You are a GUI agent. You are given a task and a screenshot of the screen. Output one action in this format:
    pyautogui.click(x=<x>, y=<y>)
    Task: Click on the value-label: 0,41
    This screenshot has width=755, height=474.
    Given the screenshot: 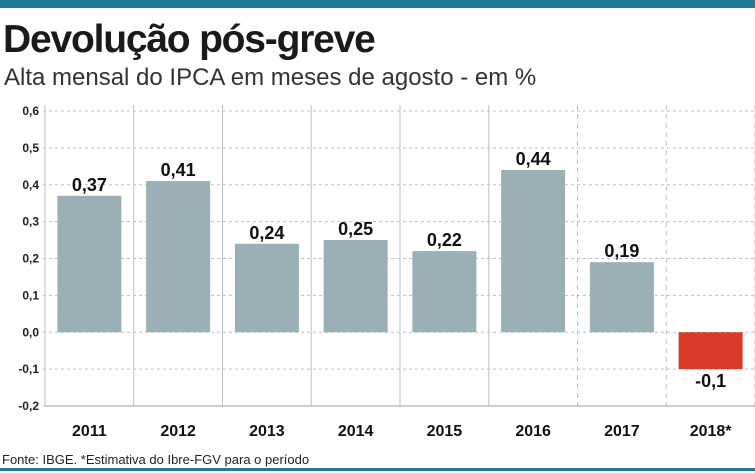 What is the action you would take?
    pyautogui.click(x=178, y=170)
    